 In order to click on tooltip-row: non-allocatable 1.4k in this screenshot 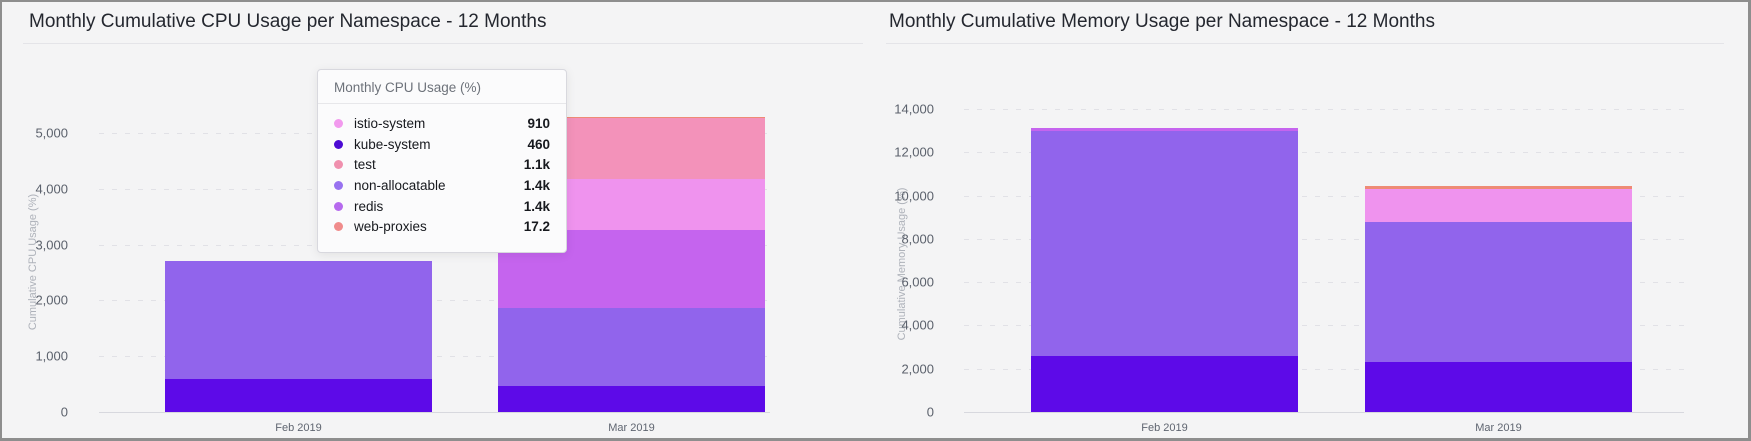, I will do `click(442, 185)`.